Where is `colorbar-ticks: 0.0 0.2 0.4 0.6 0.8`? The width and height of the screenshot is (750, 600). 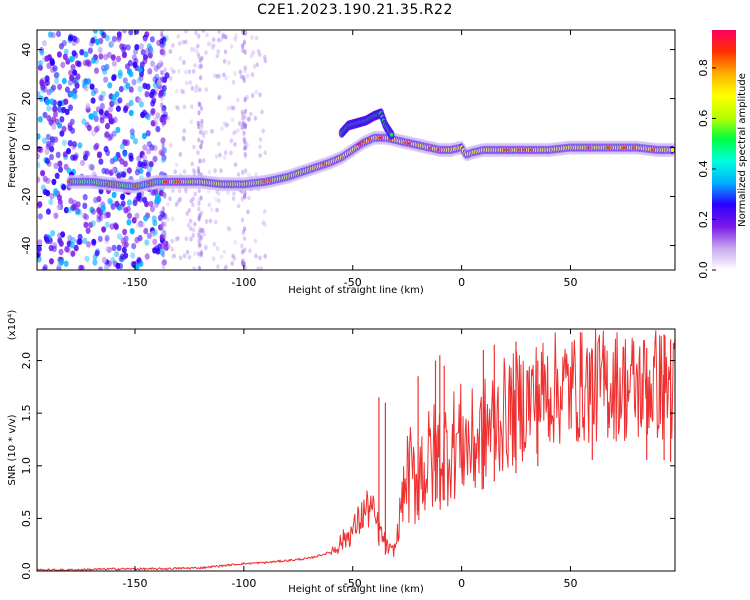
colorbar-ticks: 0.0 0.2 0.4 0.6 0.8 is located at coordinates (706, 169).